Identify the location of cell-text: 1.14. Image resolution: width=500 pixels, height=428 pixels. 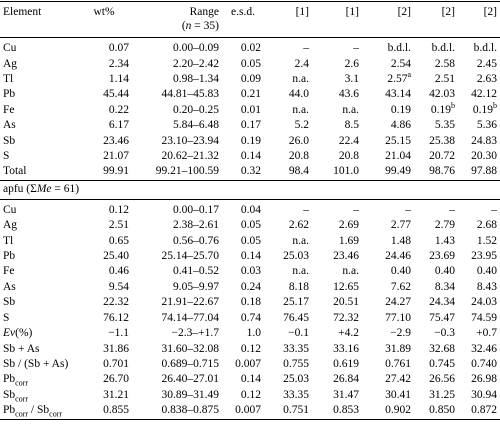
(118, 78).